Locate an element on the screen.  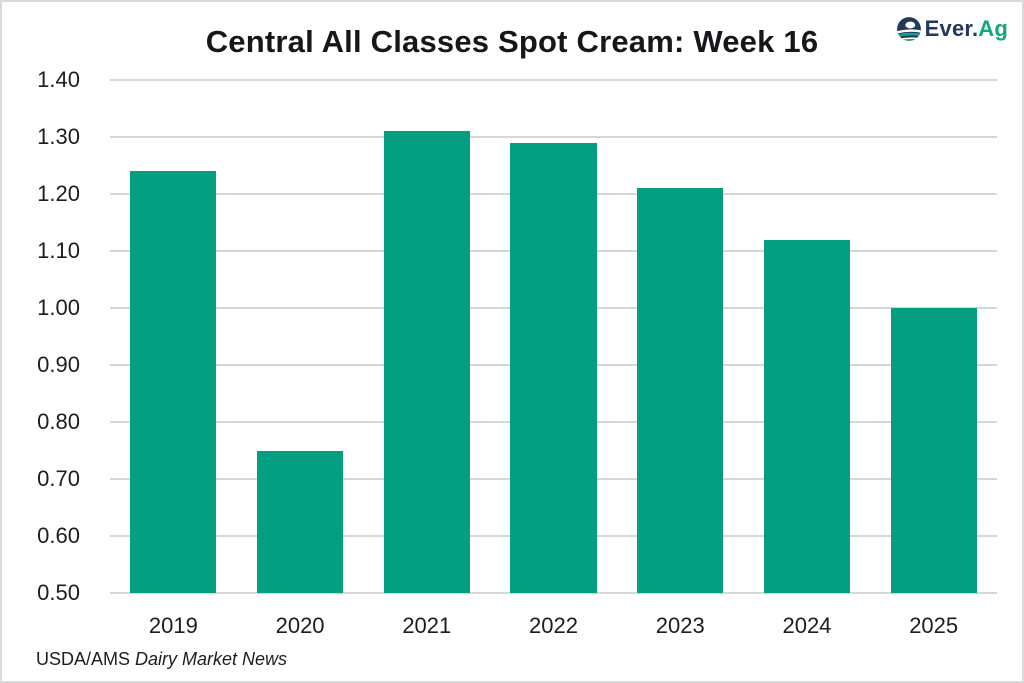
x-tick-label: 2023 is located at coordinates (680, 625).